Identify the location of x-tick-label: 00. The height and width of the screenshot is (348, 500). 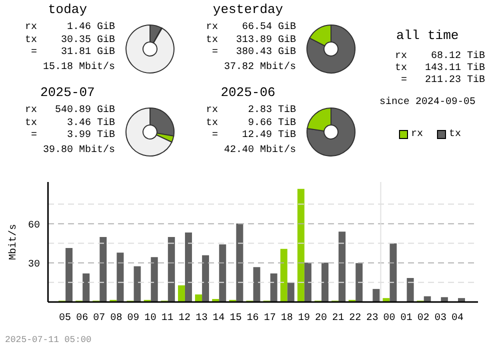
(389, 318).